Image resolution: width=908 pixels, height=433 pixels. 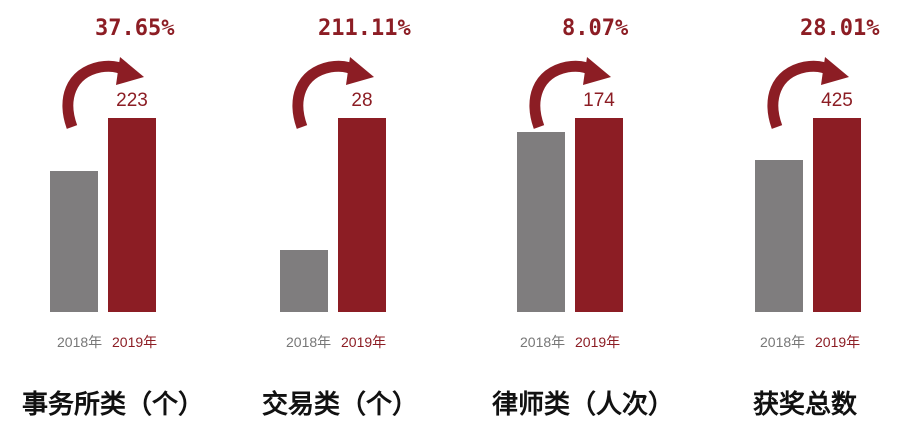 I want to click on growth-label: 211.11%, so click(x=364, y=28).